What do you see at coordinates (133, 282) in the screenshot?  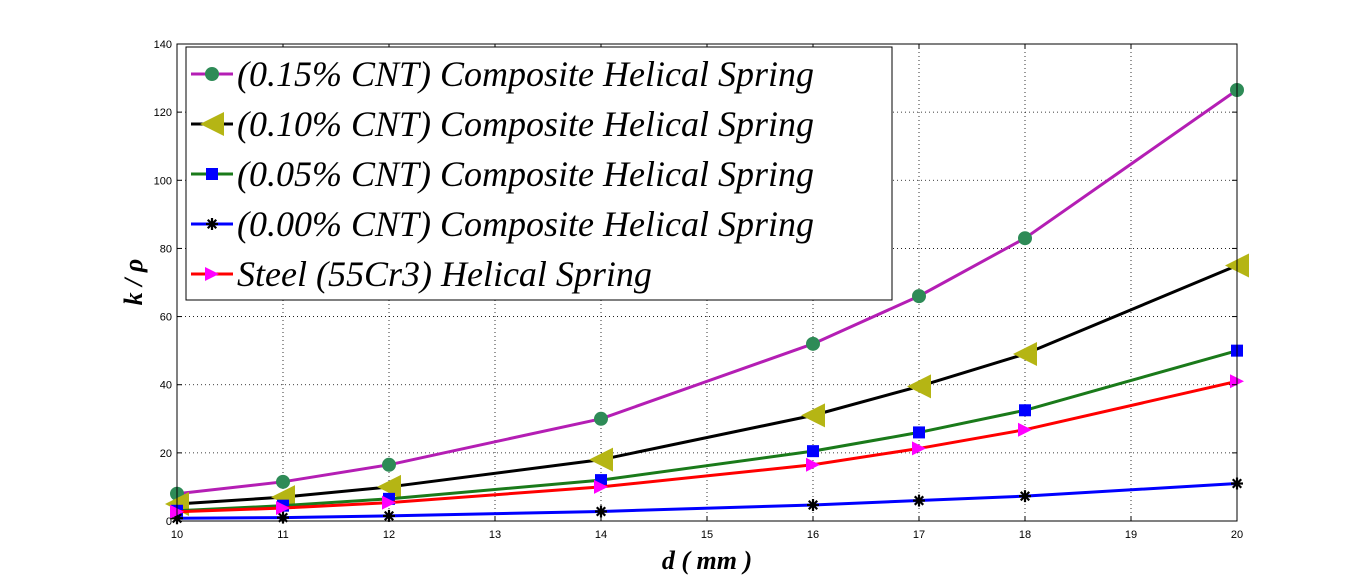 I see `y-axis-label: k / ρ` at bounding box center [133, 282].